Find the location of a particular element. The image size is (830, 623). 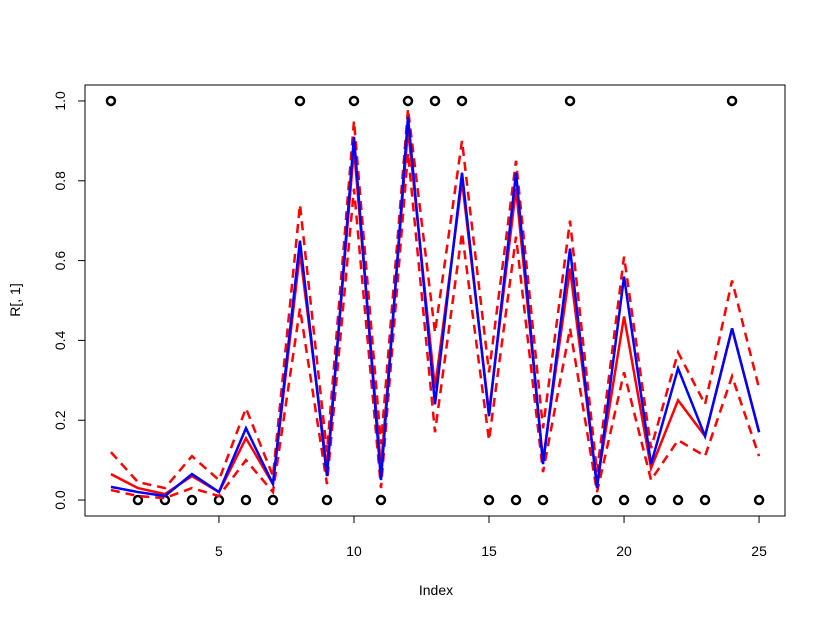

y-tick-label: 0.8 is located at coordinates (60, 181).